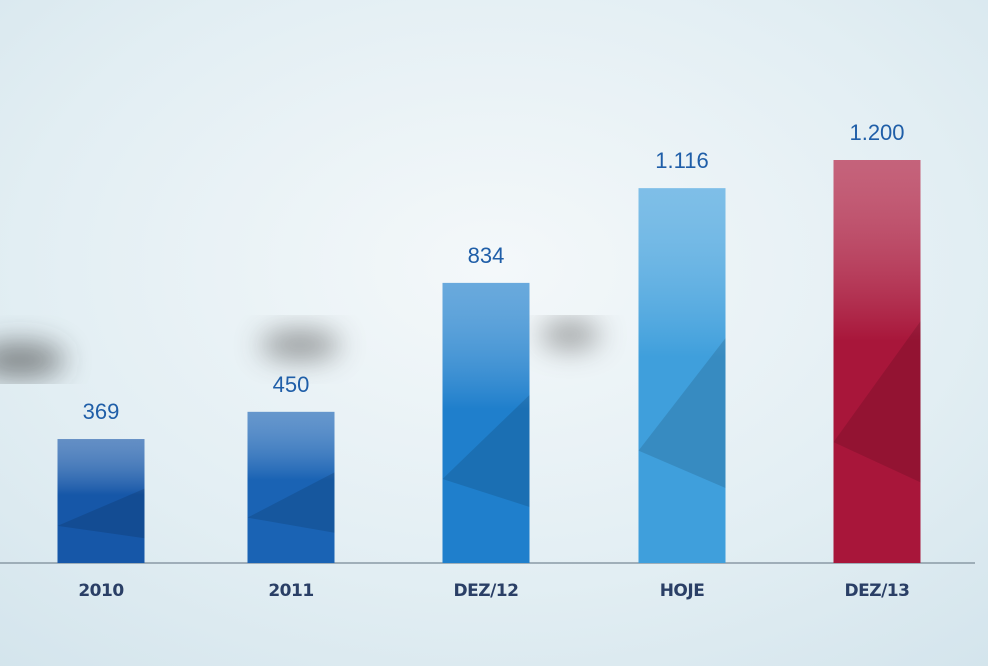 Image resolution: width=988 pixels, height=666 pixels. I want to click on value-label: 1.116, so click(681, 160).